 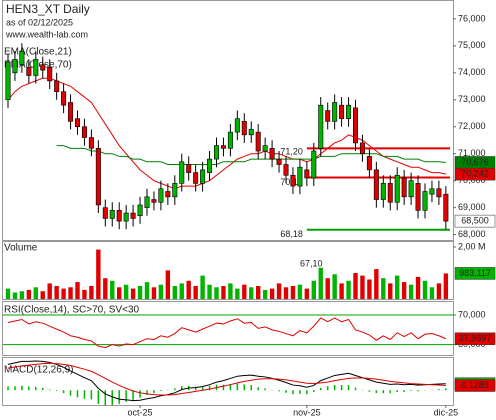 What do you see at coordinates (48, 9) in the screenshot?
I see `chart-title: HEN3_XT Daily` at bounding box center [48, 9].